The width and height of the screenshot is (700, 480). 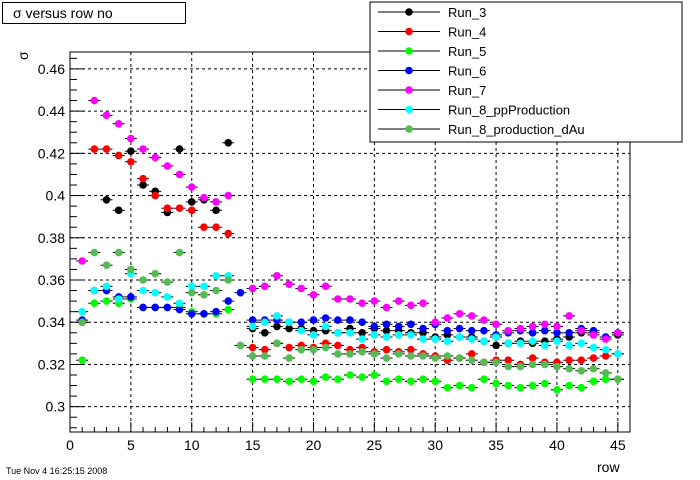 I want to click on chart-title: σ versus row no, so click(x=94, y=13).